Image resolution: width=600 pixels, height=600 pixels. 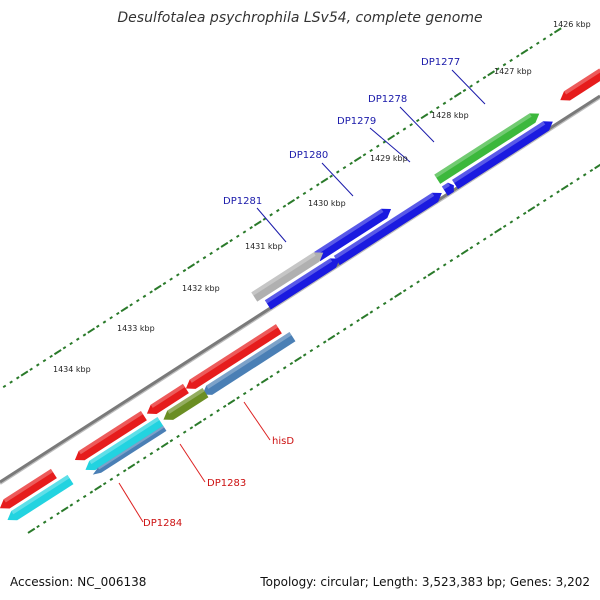 What do you see at coordinates (201, 288) in the screenshot?
I see `tick-label: 1432 kbp` at bounding box center [201, 288].